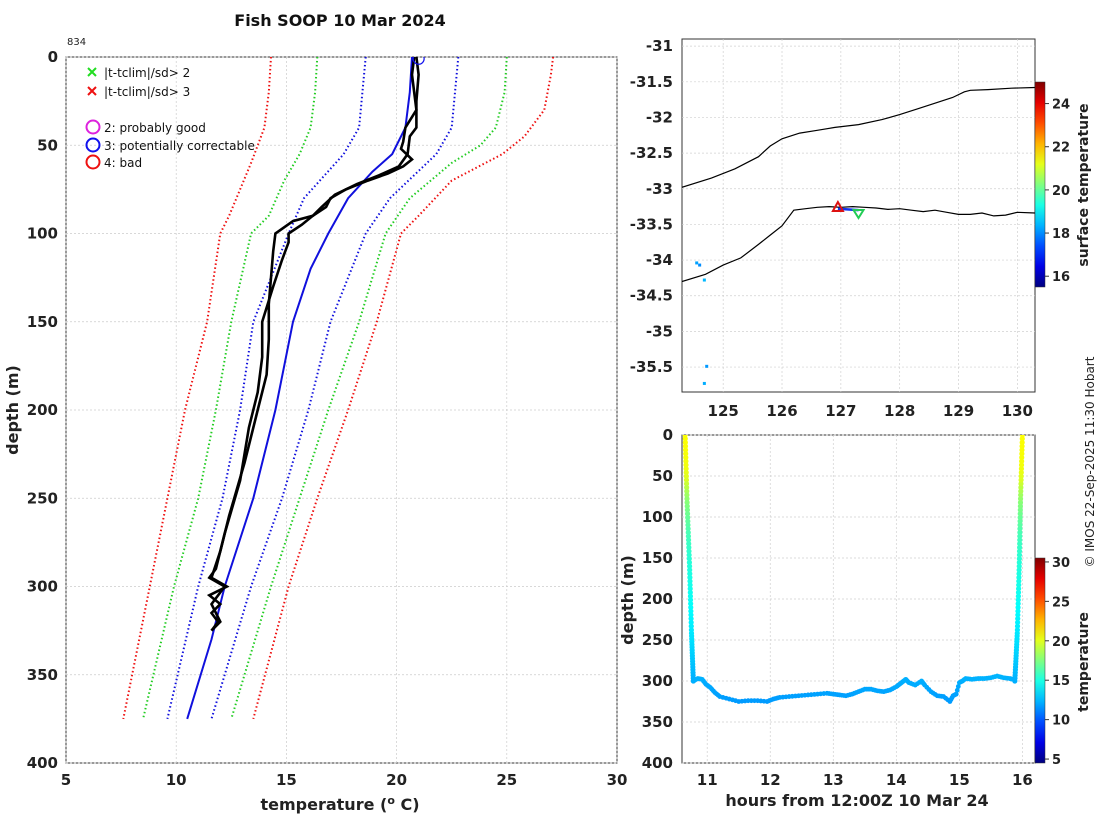  What do you see at coordinates (657, 681) in the screenshot?
I see `time-y-tick-label: 300` at bounding box center [657, 681].